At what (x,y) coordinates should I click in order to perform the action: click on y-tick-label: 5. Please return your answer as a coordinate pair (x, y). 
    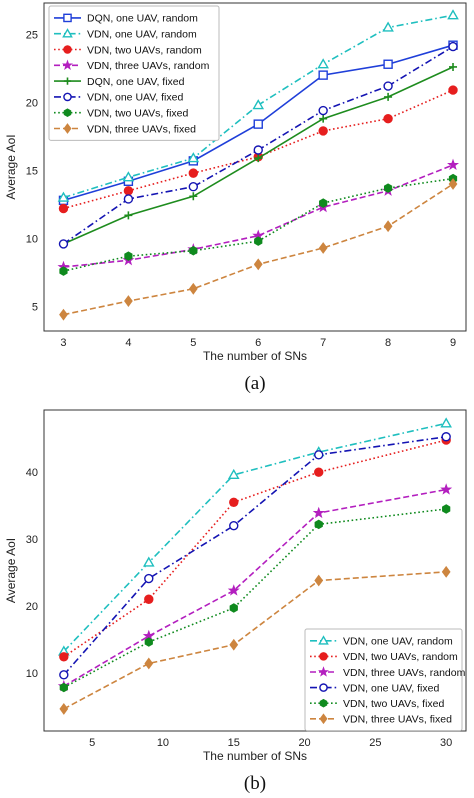
    Looking at the image, I should click on (35, 308).